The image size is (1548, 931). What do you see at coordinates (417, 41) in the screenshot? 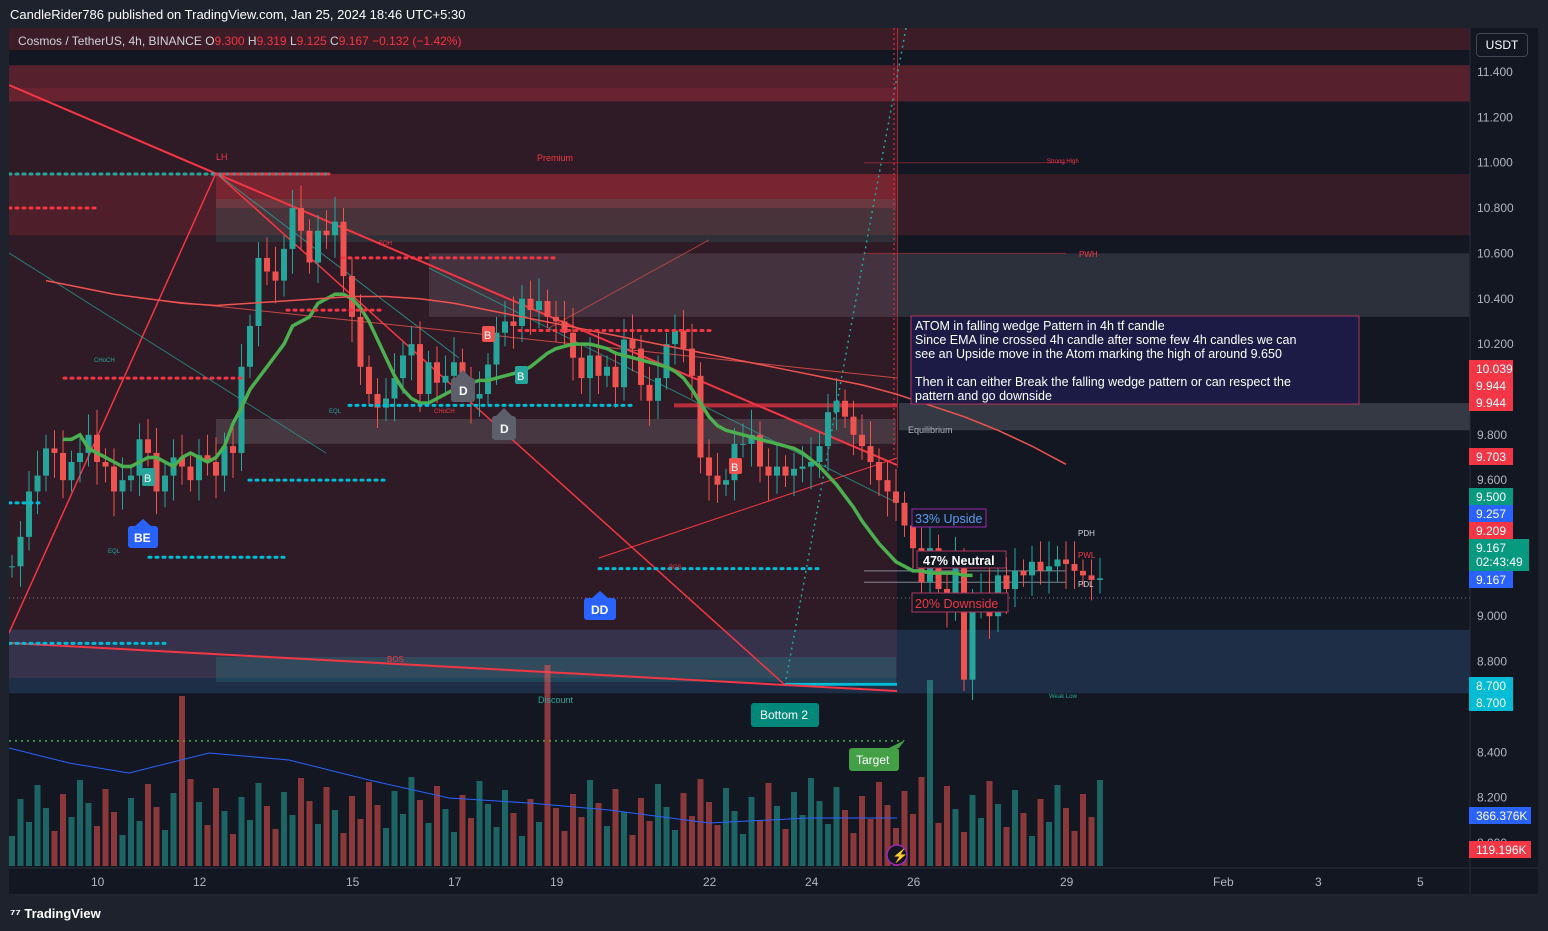
I see `ohlc-change: −0.132 (−1.42%)` at bounding box center [417, 41].